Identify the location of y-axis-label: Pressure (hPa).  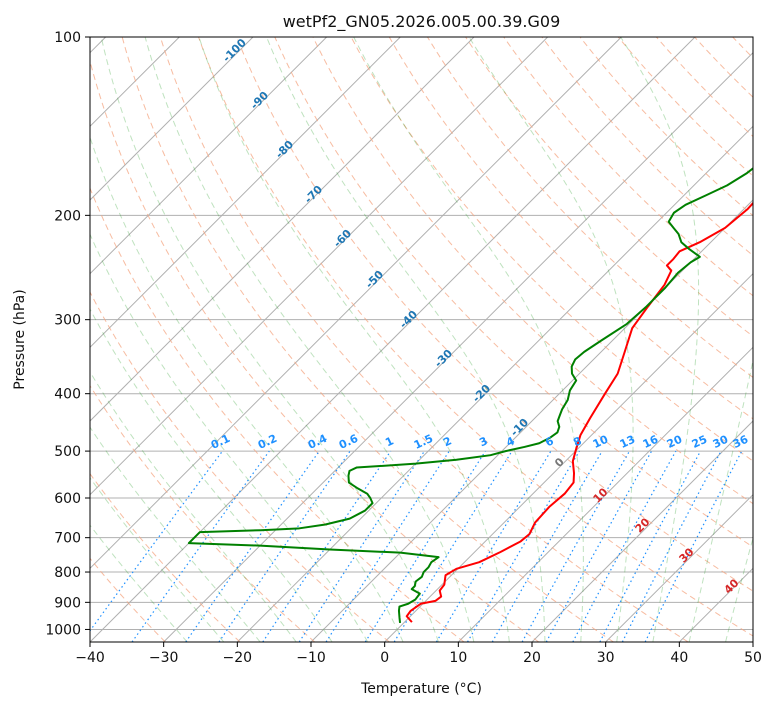
(20, 339).